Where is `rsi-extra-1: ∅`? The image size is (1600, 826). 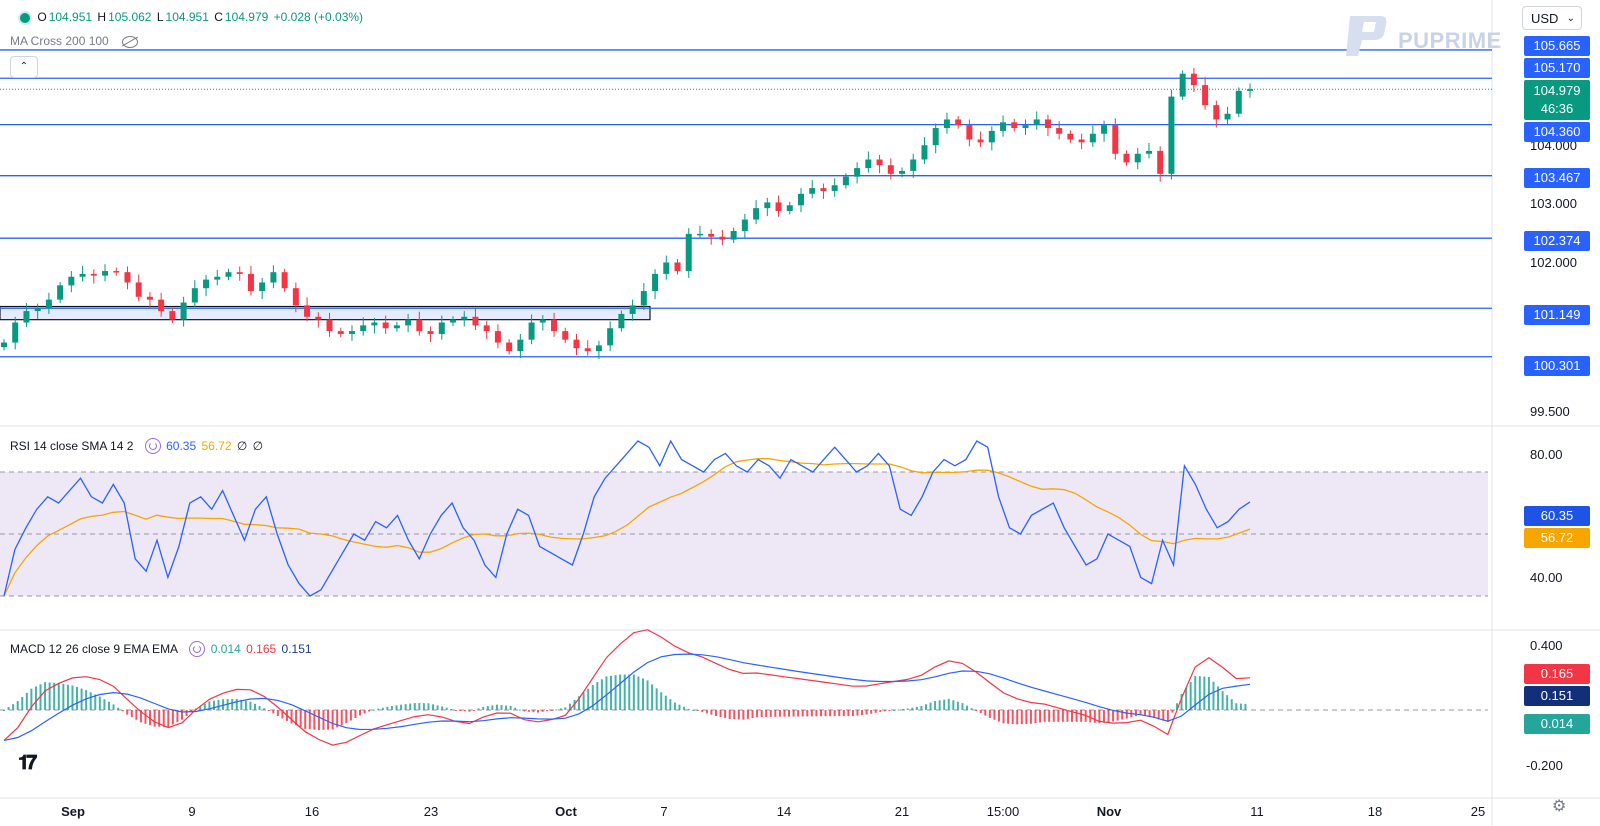
rsi-extra-1: ∅ is located at coordinates (242, 446).